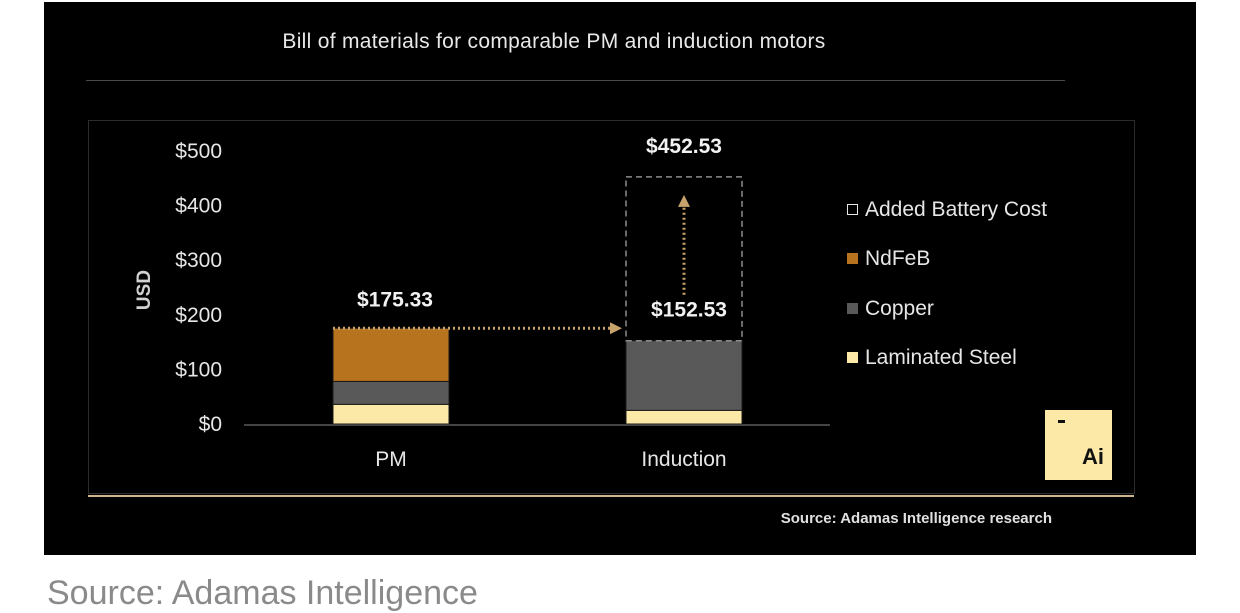 The image size is (1240, 613). What do you see at coordinates (210, 424) in the screenshot?
I see `y-tick-label: $0` at bounding box center [210, 424].